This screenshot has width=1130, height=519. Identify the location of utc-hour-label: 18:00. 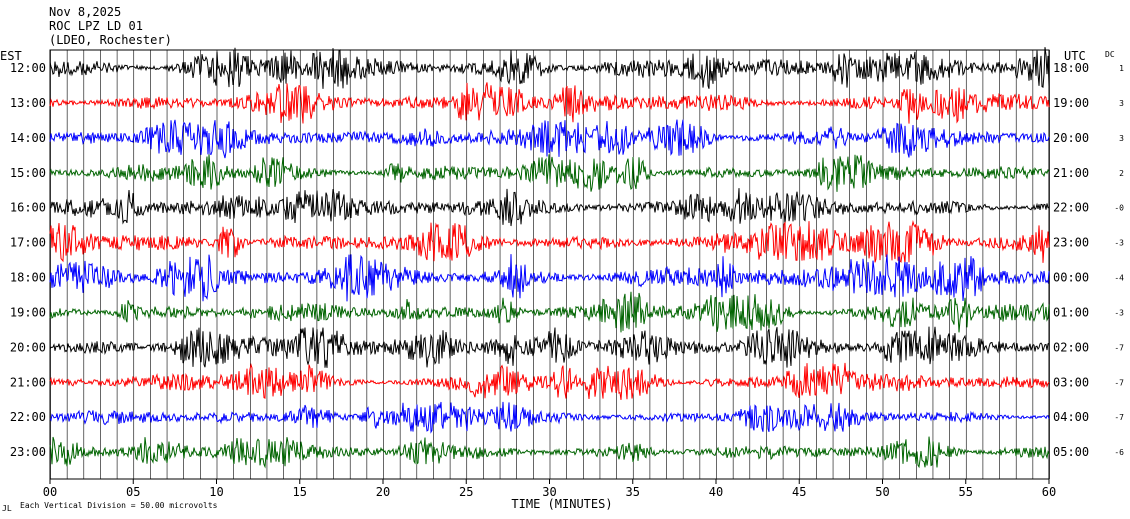
(1071, 68).